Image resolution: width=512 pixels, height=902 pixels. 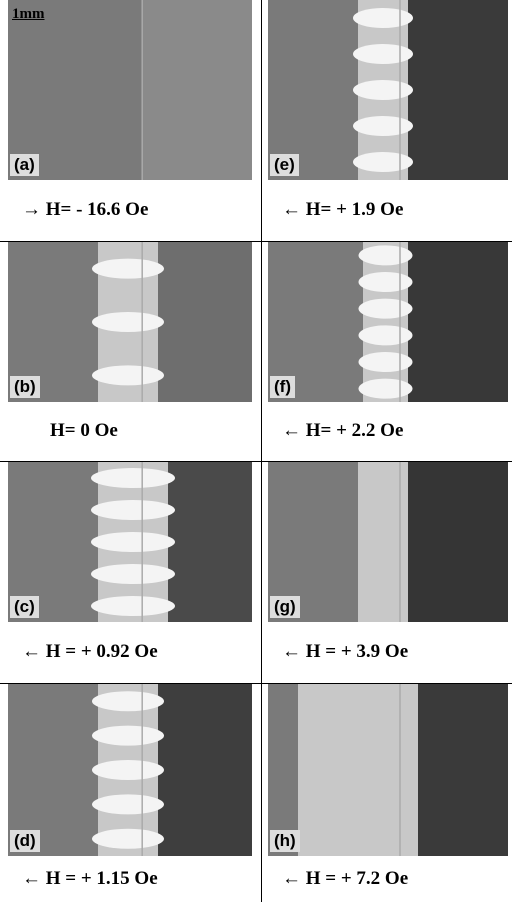 I want to click on panel-label: (f), so click(x=282, y=387).